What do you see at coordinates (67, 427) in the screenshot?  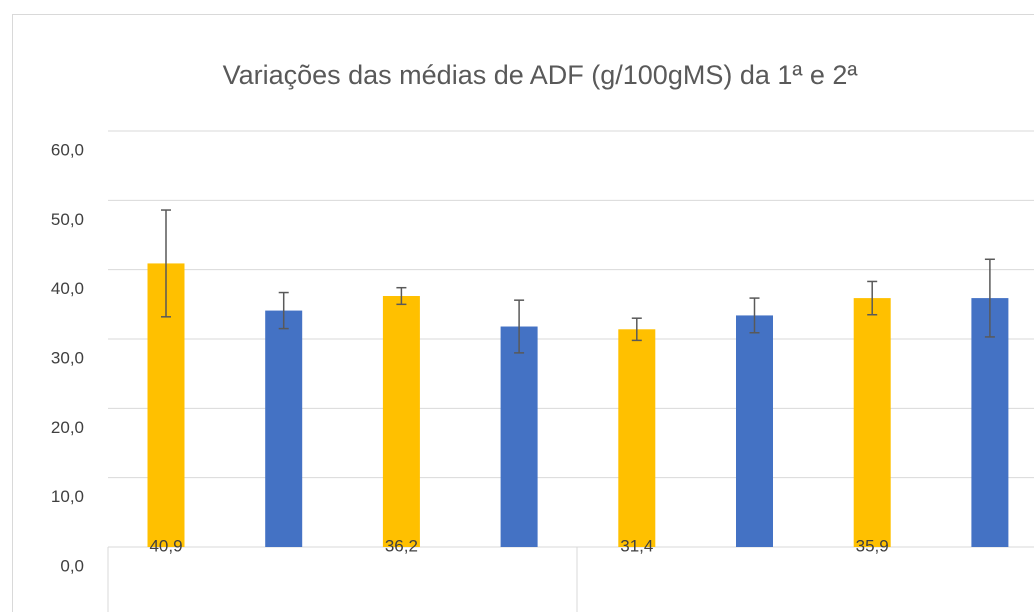 I see `y-tick-label: 20,0` at bounding box center [67, 427].